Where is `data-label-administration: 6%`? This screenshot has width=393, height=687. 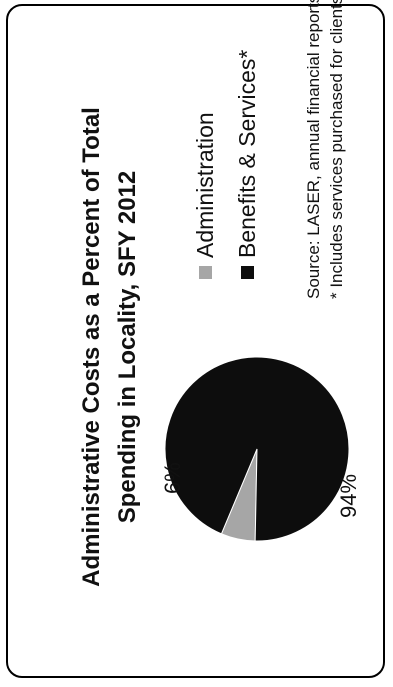
data-label-administration: 6% is located at coordinates (172, 478).